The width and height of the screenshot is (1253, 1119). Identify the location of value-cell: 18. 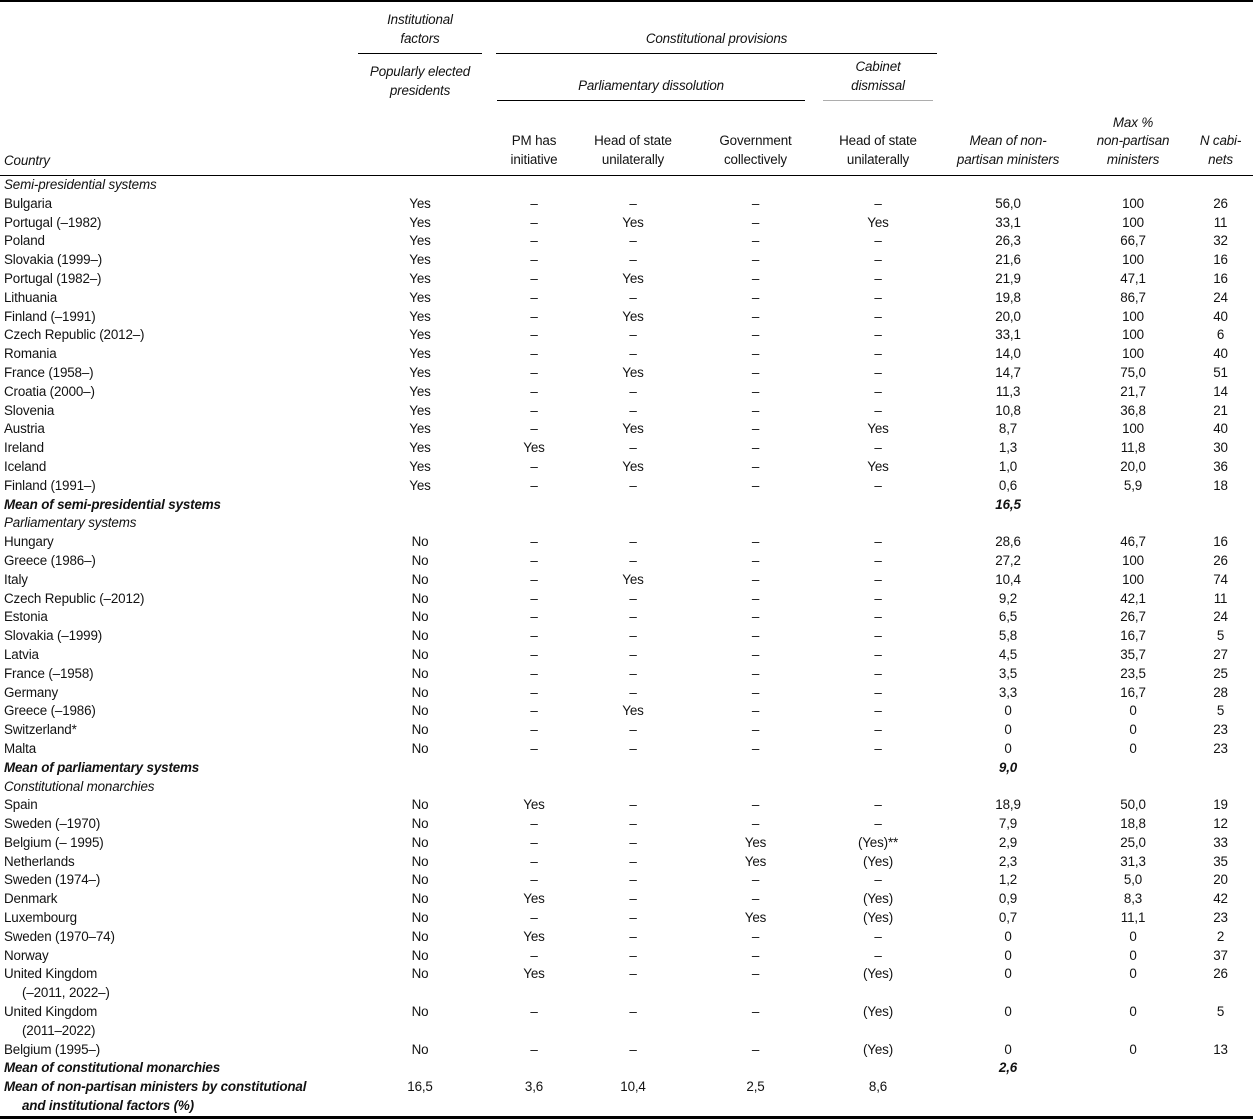
(1220, 485).